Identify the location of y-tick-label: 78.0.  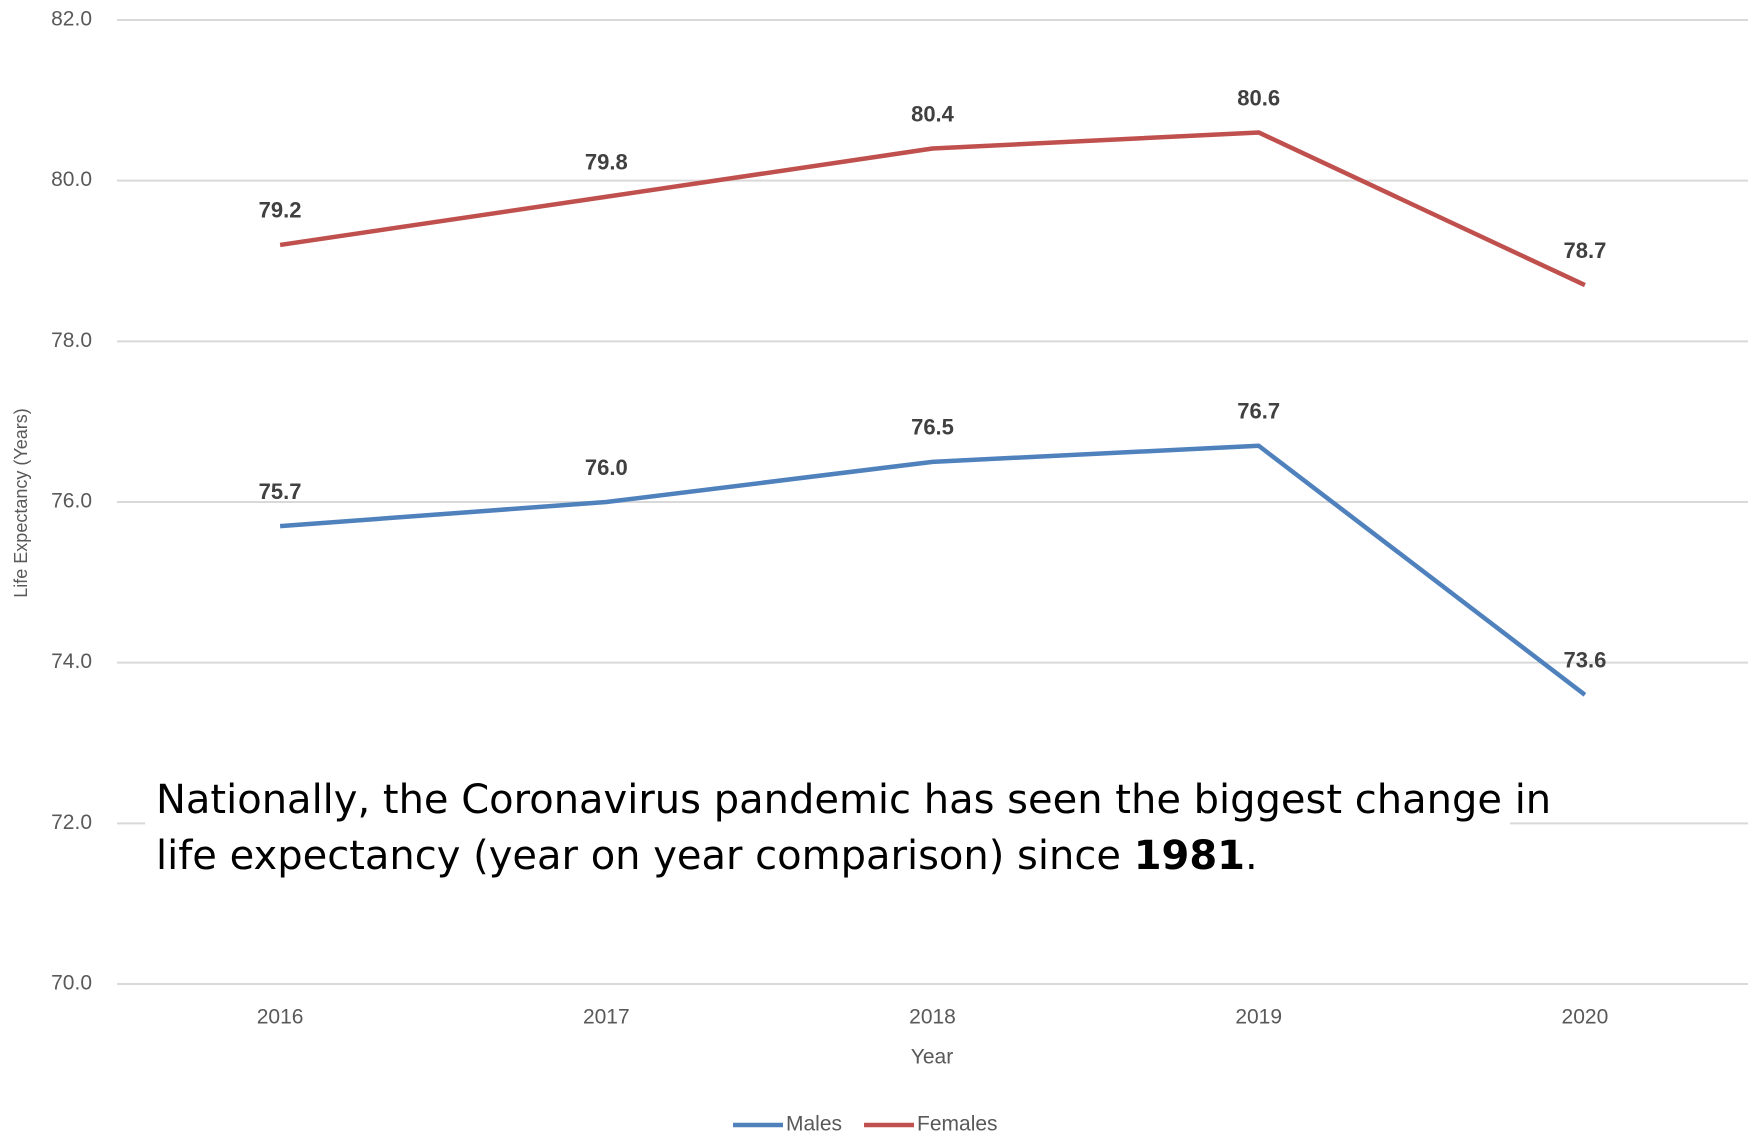
(71, 340).